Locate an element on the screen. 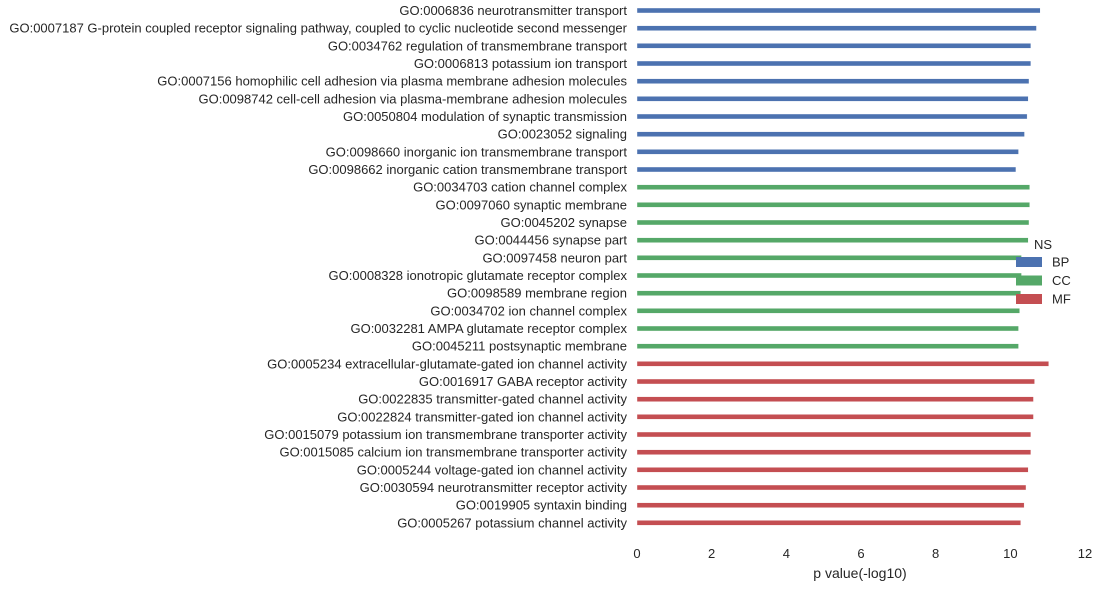  y-tick-label: GO:0016917 GABA receptor activity is located at coordinates (523, 381).